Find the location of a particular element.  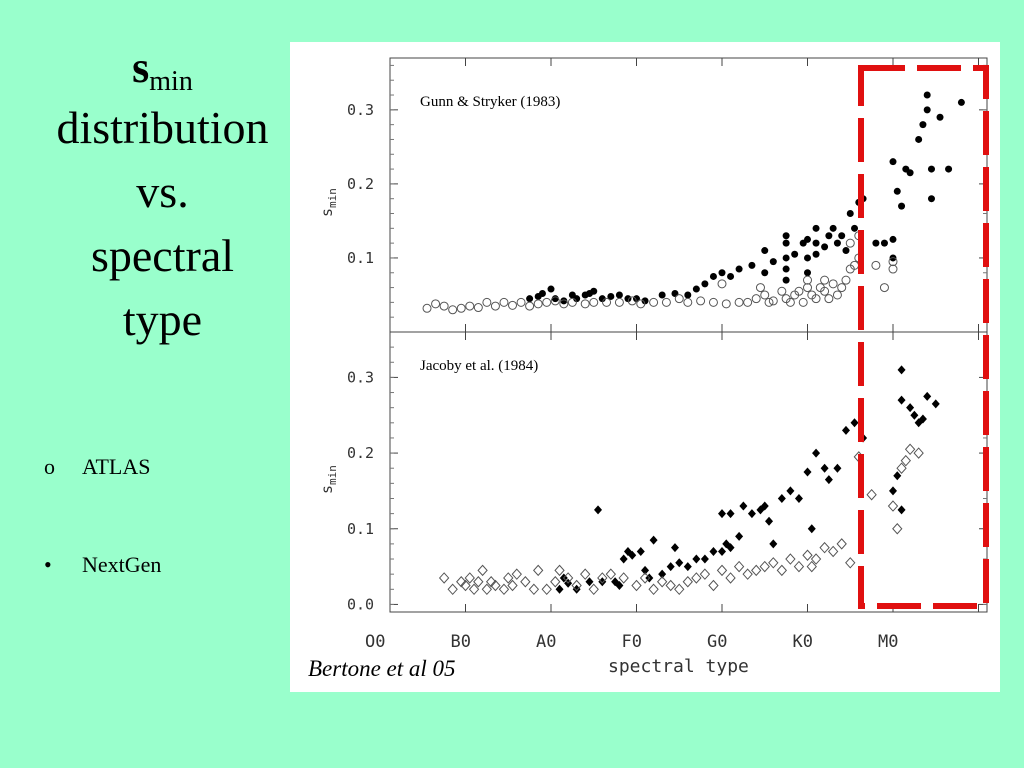

x-axis-label: spectral type is located at coordinates (678, 666).